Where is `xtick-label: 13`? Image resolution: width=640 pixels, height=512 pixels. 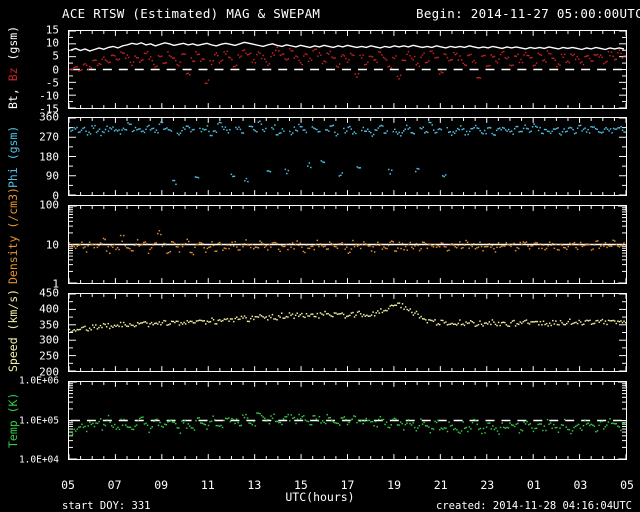
xtick-label: 13 is located at coordinates (254, 485).